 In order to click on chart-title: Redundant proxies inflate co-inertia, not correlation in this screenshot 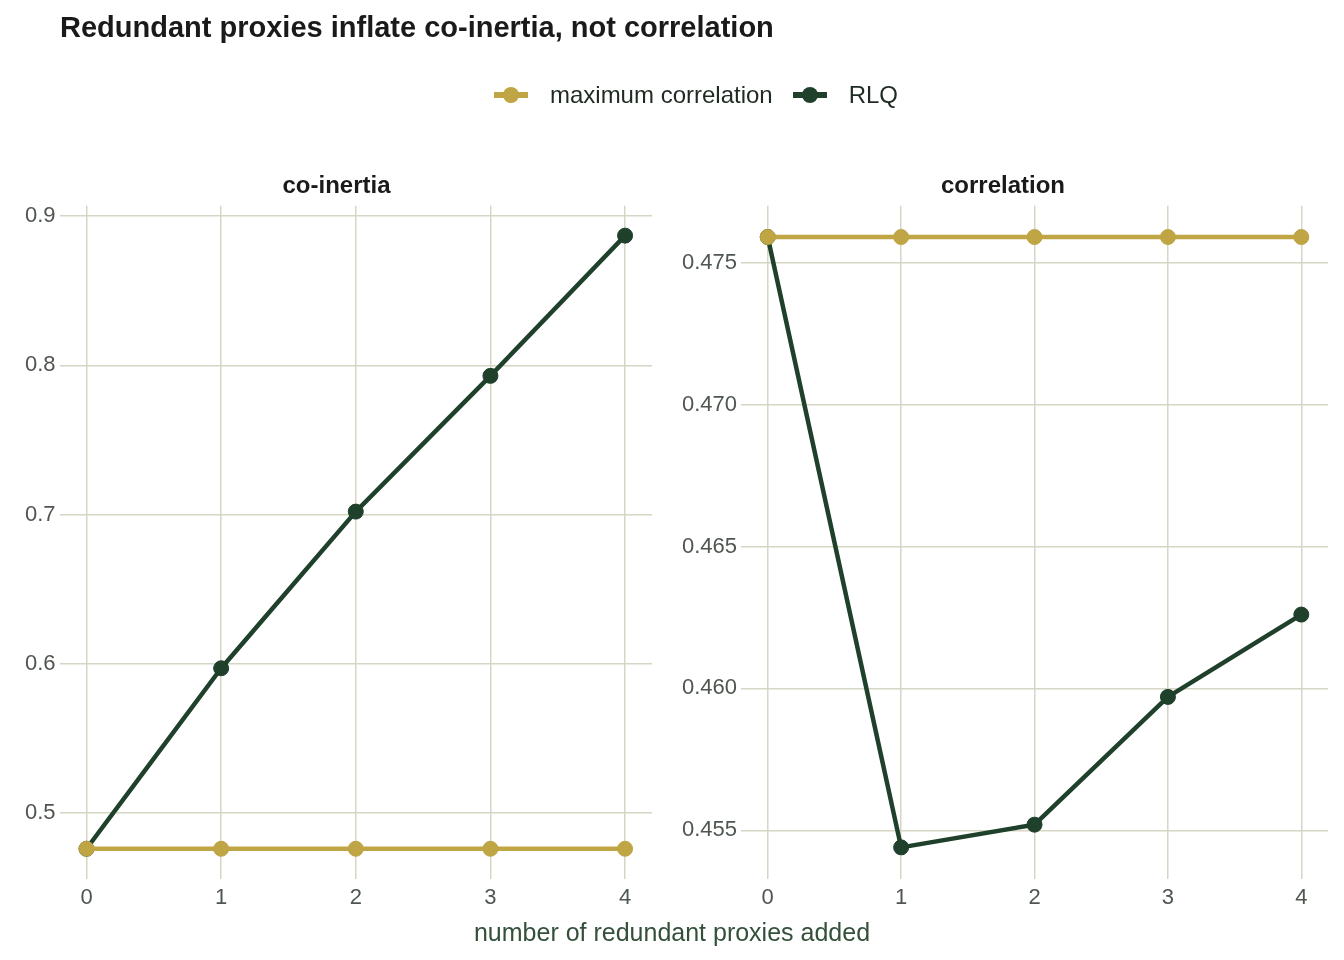, I will do `click(417, 27)`.